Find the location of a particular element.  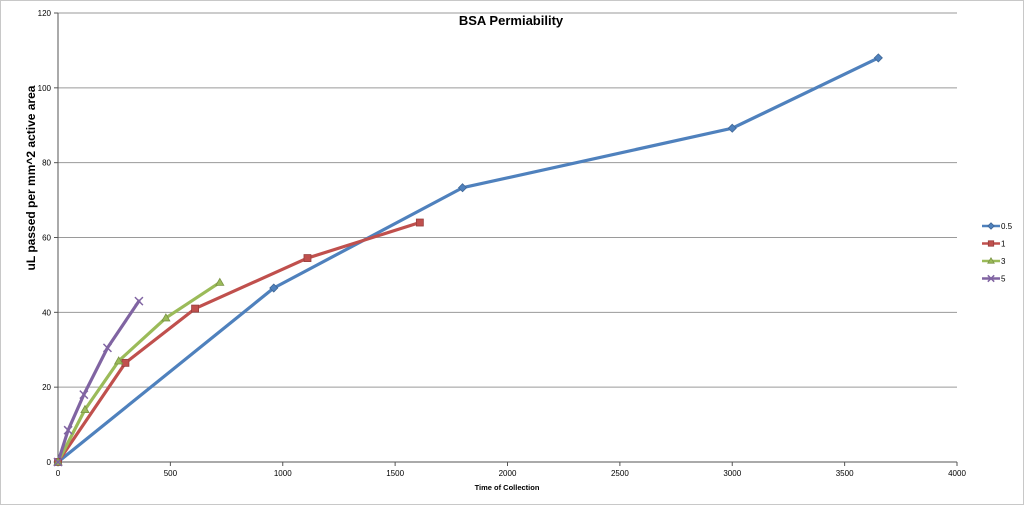

y-tick-label: 40 is located at coordinates (46, 312).